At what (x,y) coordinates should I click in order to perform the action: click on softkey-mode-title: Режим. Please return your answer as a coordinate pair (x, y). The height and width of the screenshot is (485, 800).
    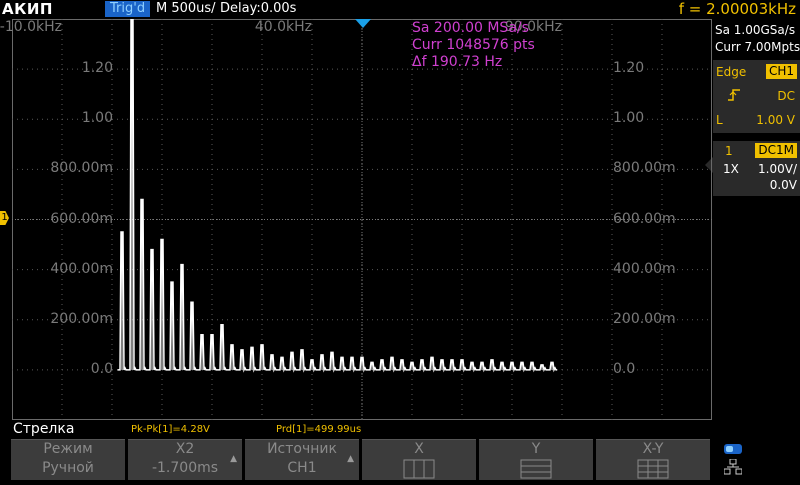
    Looking at the image, I should click on (68, 449).